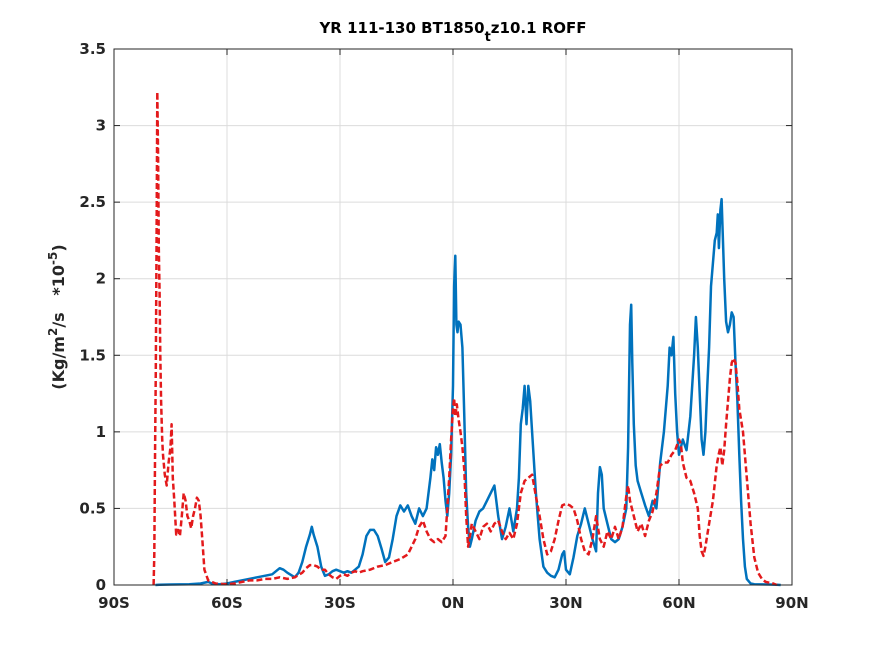  What do you see at coordinates (53, 332) in the screenshot?
I see `y-axis-label-sup1: 2` at bounding box center [53, 332].